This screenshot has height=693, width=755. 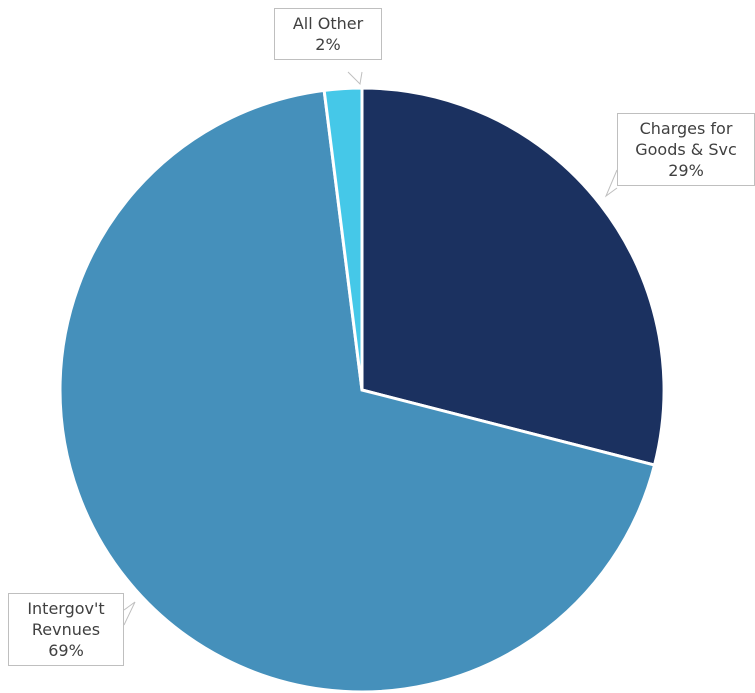 I want to click on data-label: All Other 2%, so click(x=328, y=34).